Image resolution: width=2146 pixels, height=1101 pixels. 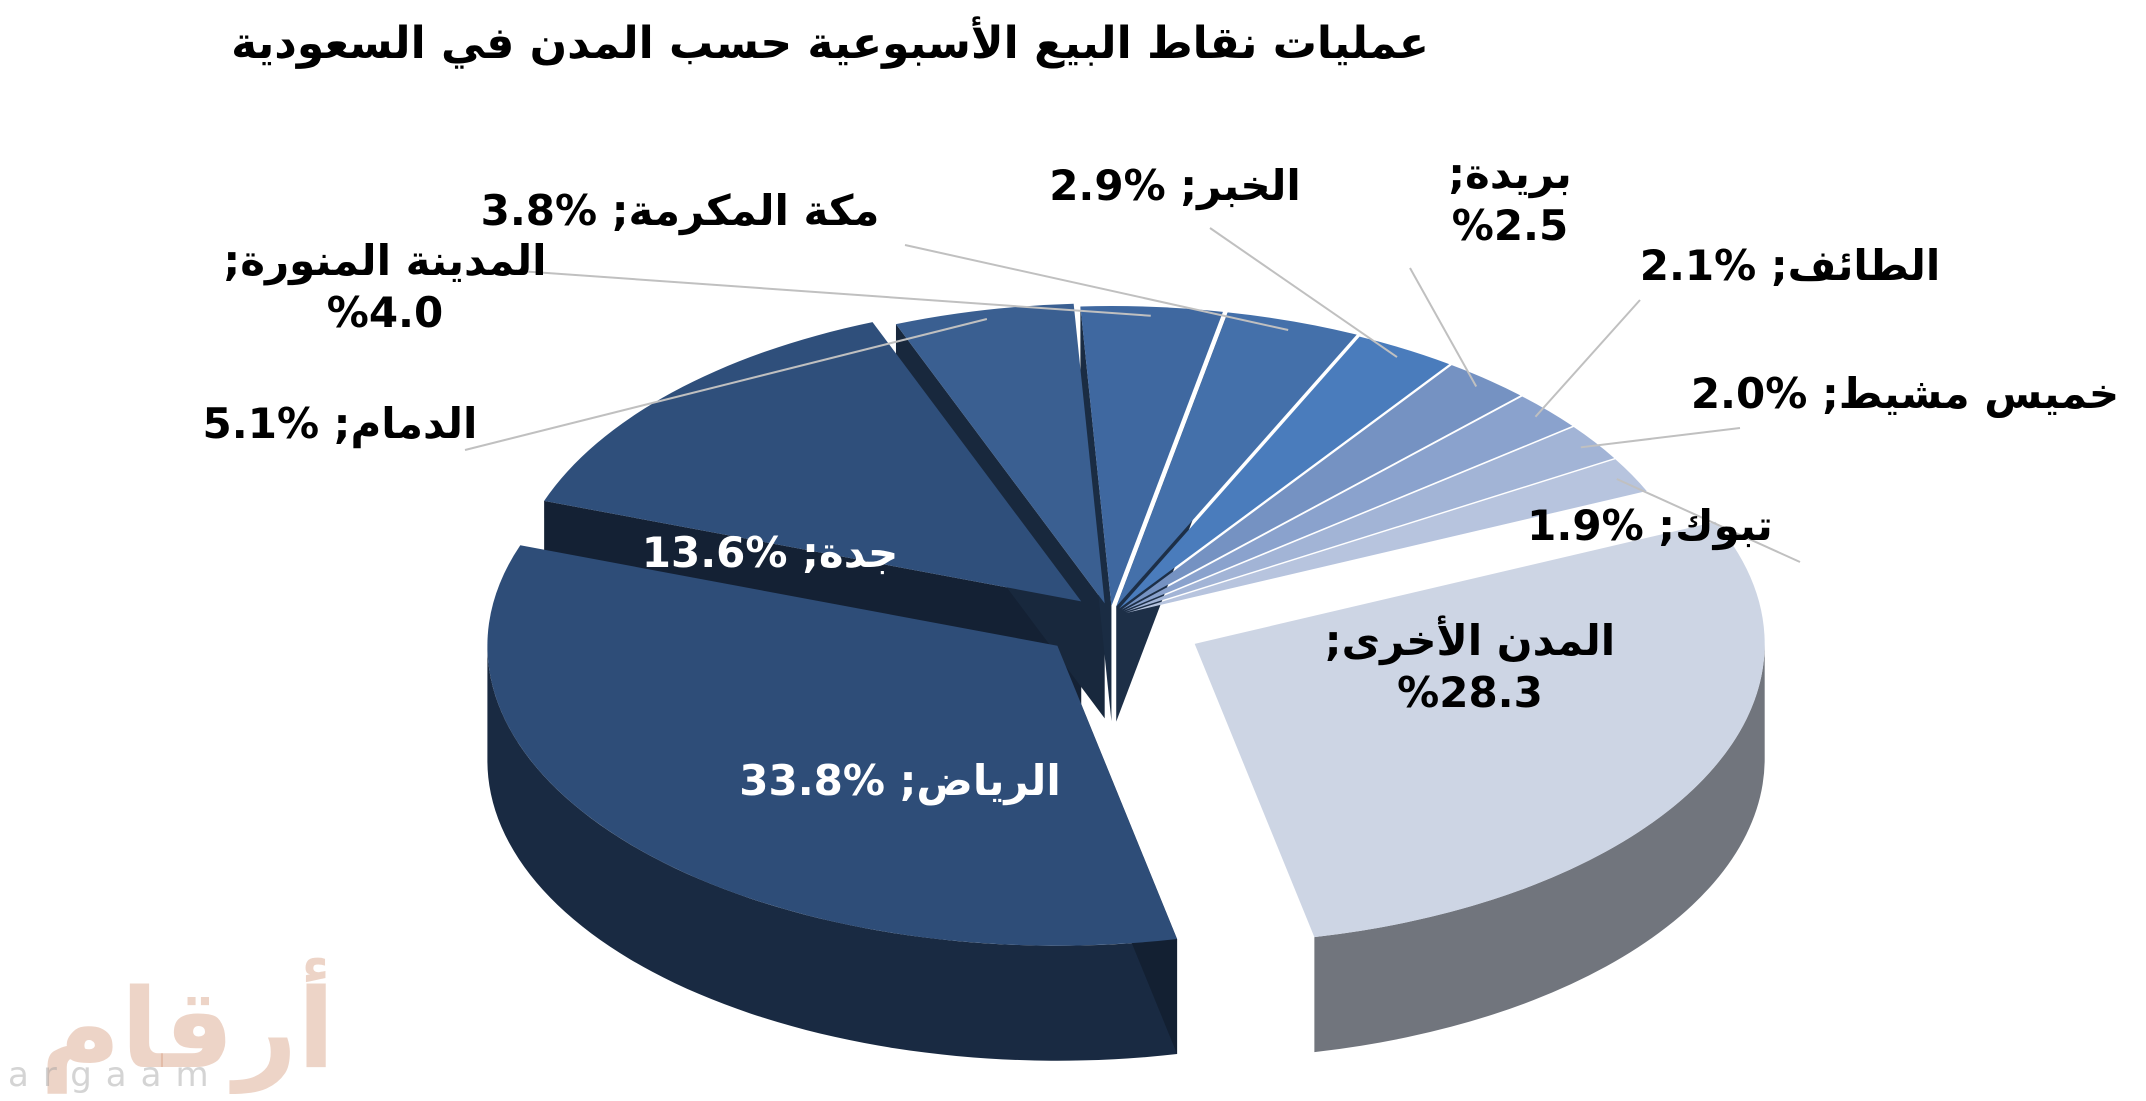 What do you see at coordinates (1790, 265) in the screenshot?
I see `slice-الطائف-label: الطائف; %2.1` at bounding box center [1790, 265].